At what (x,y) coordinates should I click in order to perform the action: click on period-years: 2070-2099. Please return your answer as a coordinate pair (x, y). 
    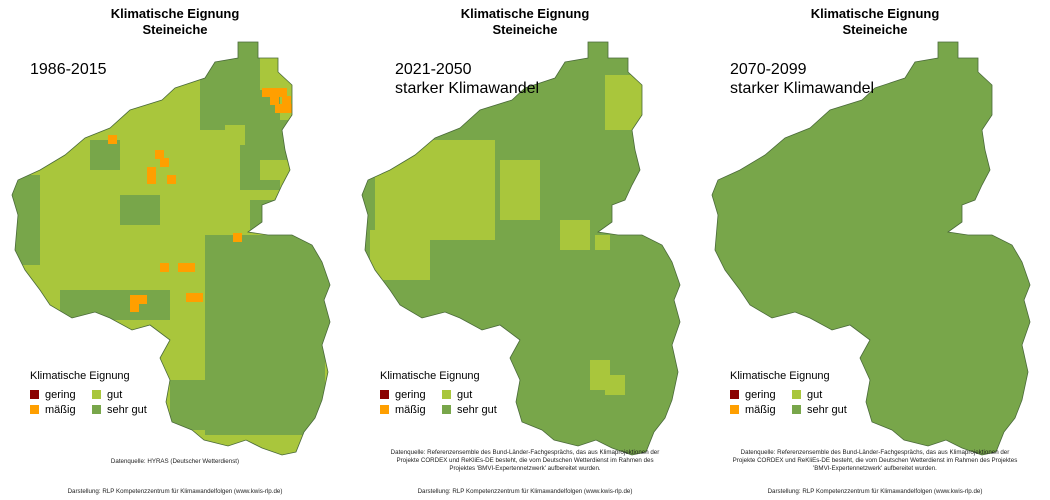
    Looking at the image, I should click on (768, 69).